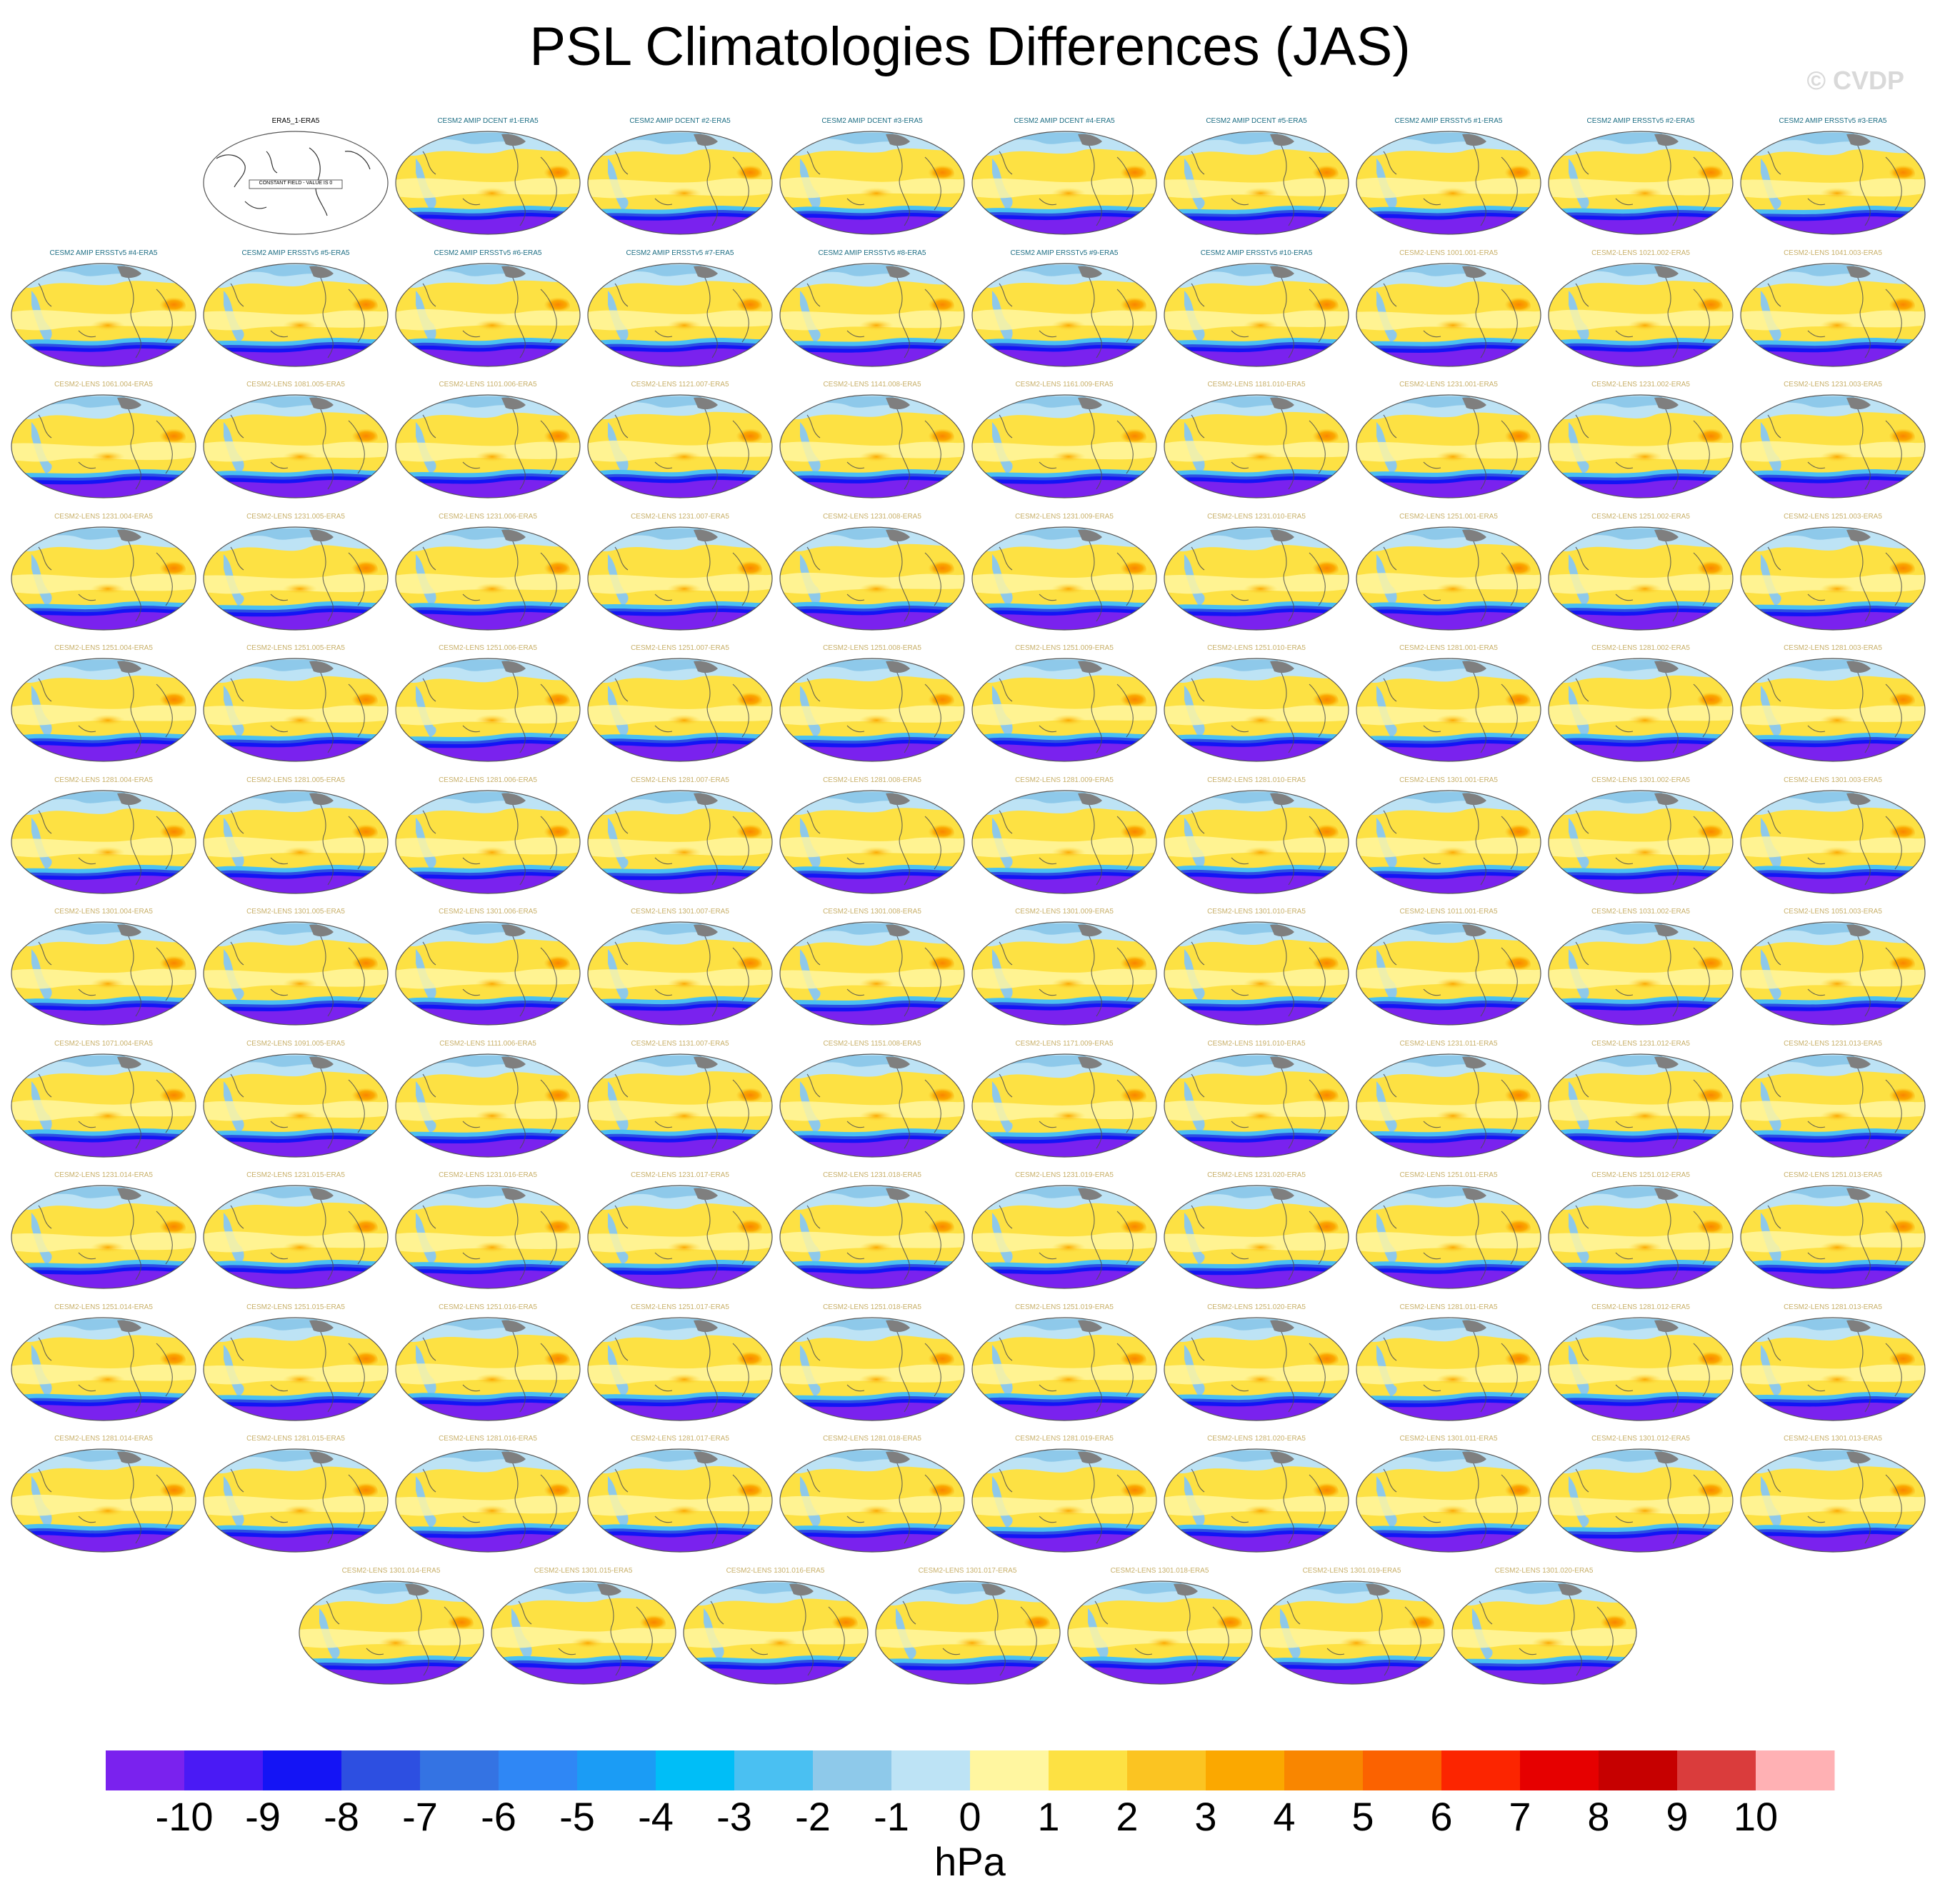  What do you see at coordinates (680, 440) in the screenshot?
I see `map-panel: CESM2-LENS 1121.007-ERA5` at bounding box center [680, 440].